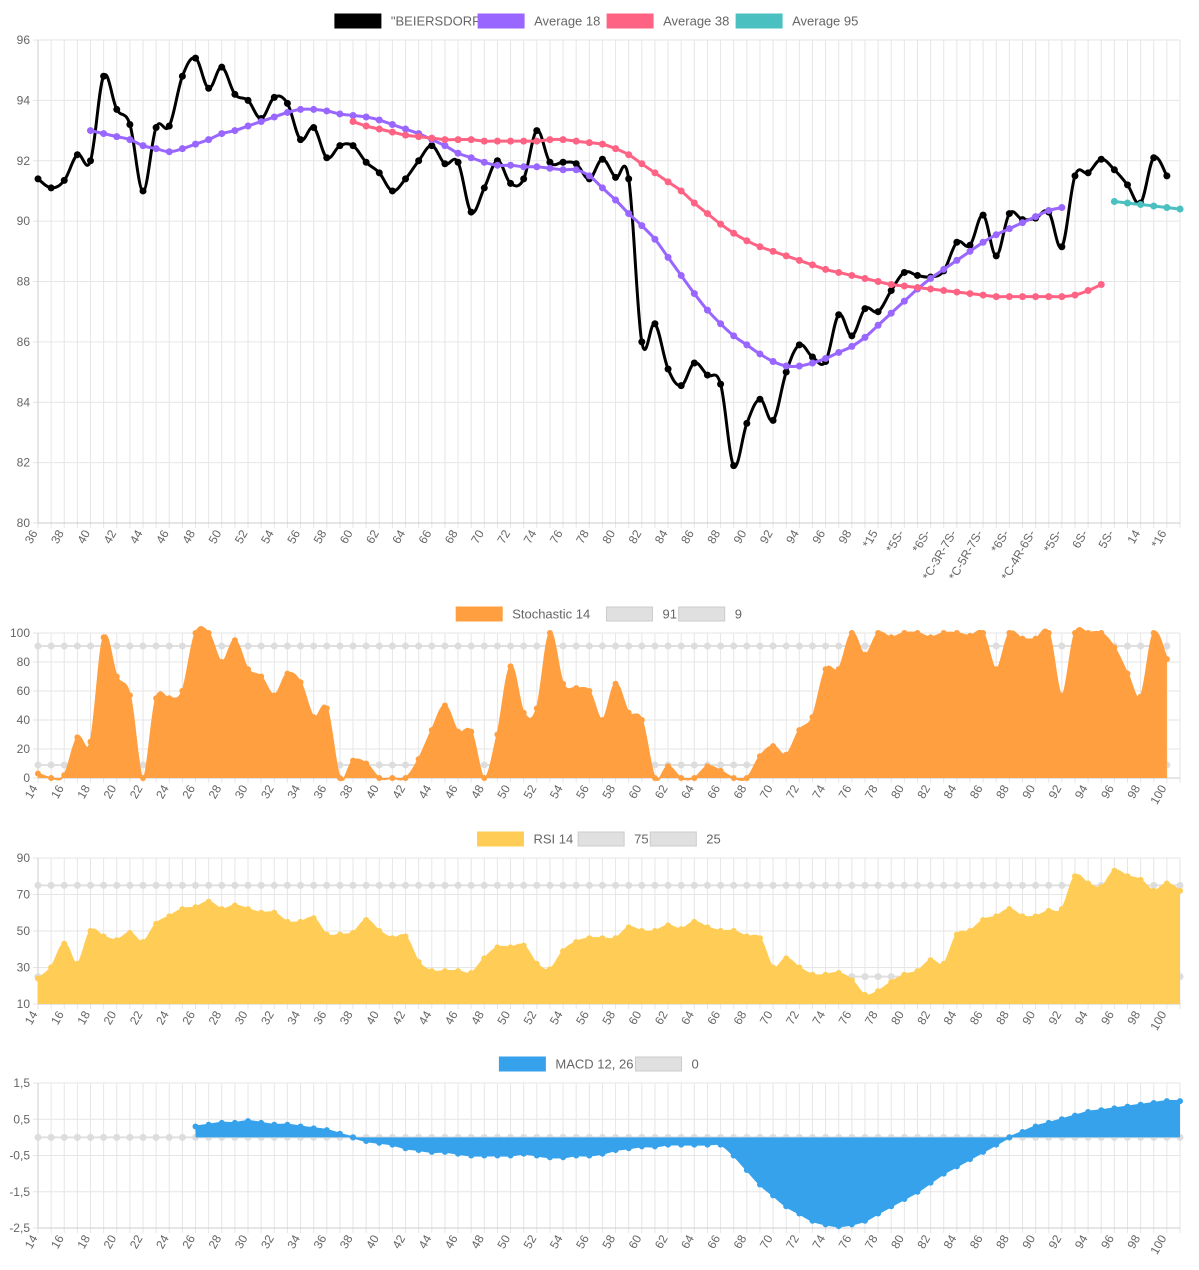  I want to click on legend-item: 9, so click(710, 614).